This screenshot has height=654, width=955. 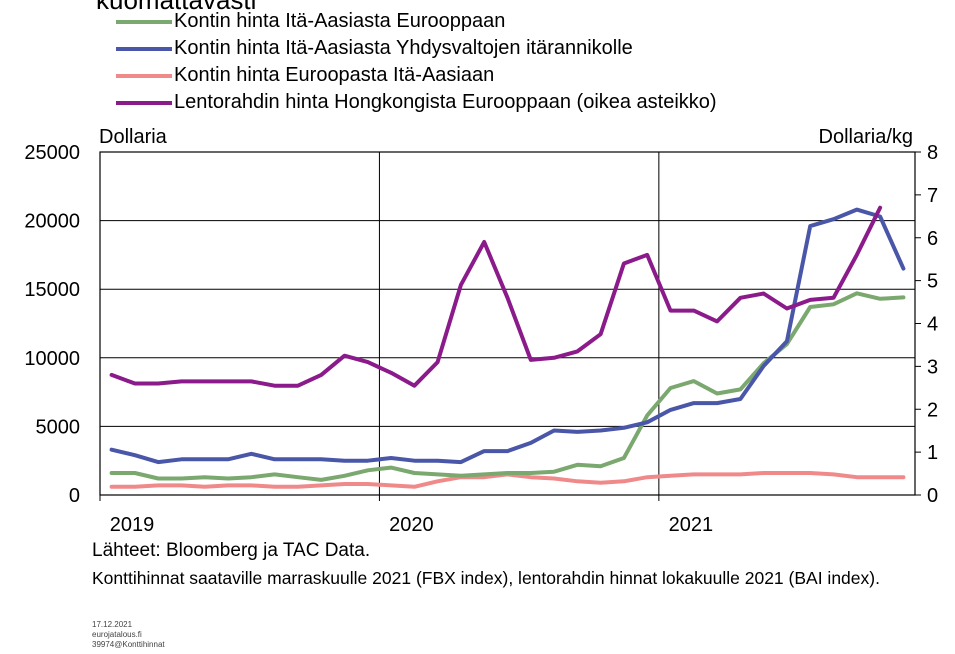 I want to click on y-tick-label-right: 2, so click(x=932, y=410).